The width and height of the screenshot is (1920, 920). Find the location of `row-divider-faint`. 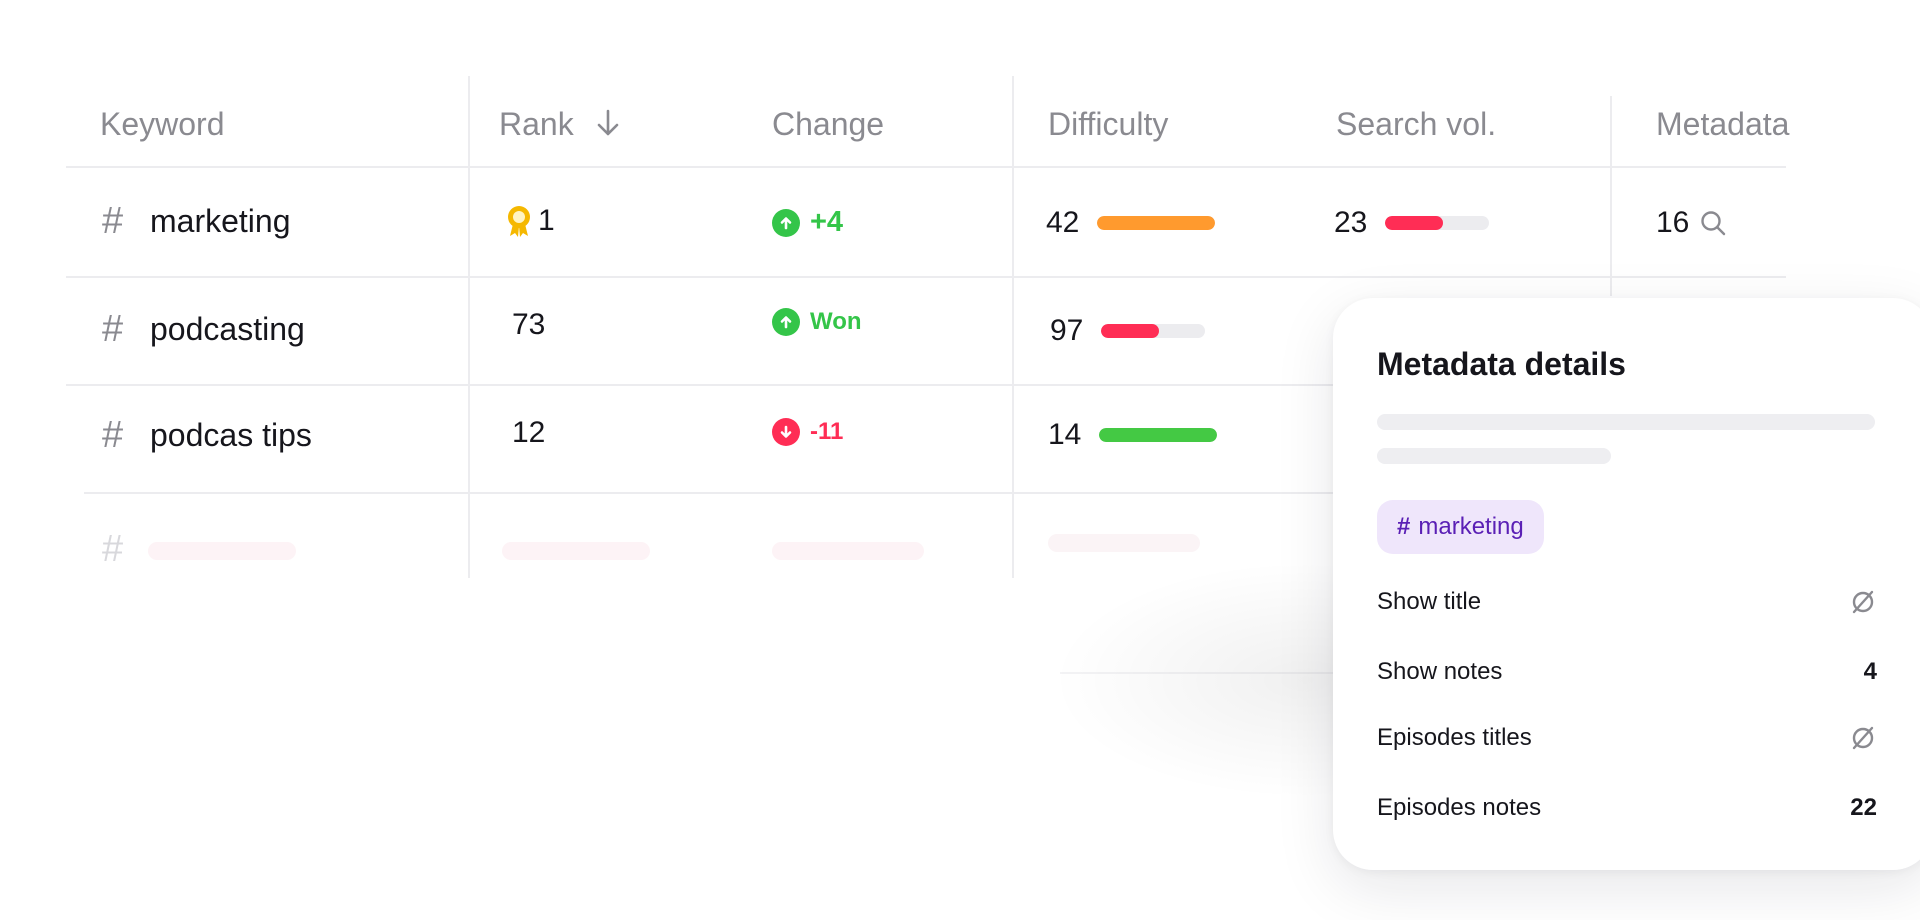

row-divider-faint is located at coordinates (1200, 673).